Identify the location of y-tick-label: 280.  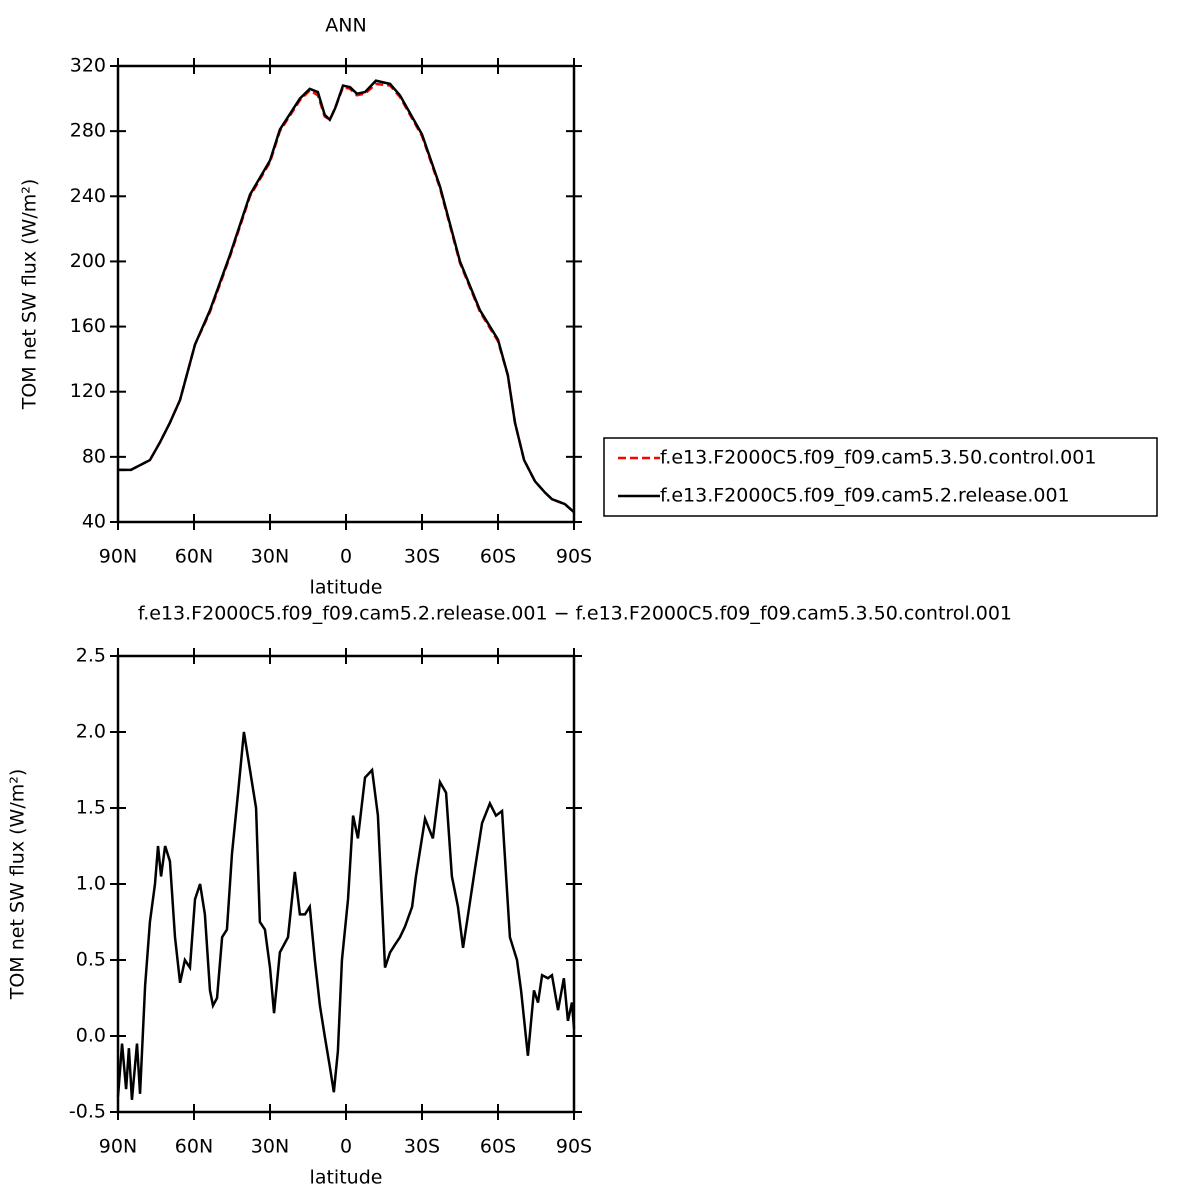
(88, 131).